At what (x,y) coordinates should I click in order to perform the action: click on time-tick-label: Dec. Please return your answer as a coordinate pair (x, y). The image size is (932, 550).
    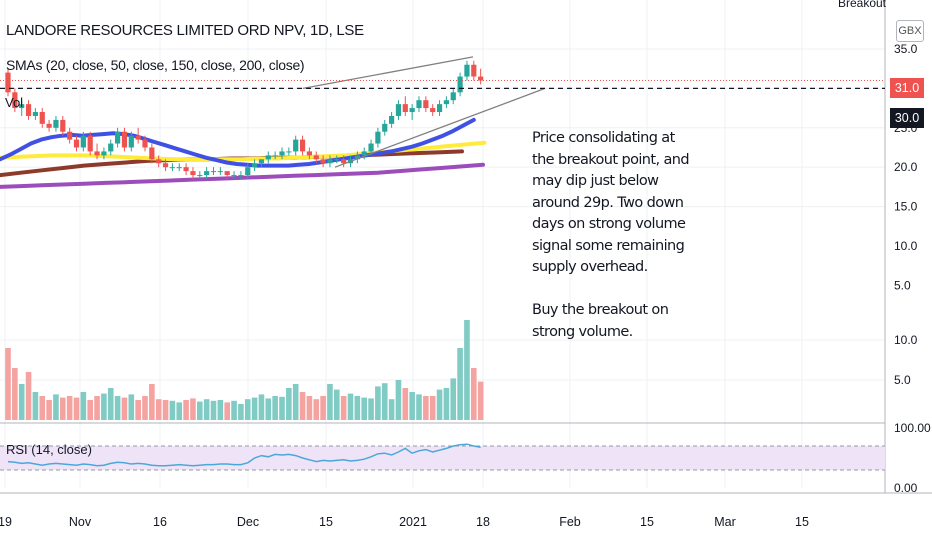
    Looking at the image, I should click on (248, 522).